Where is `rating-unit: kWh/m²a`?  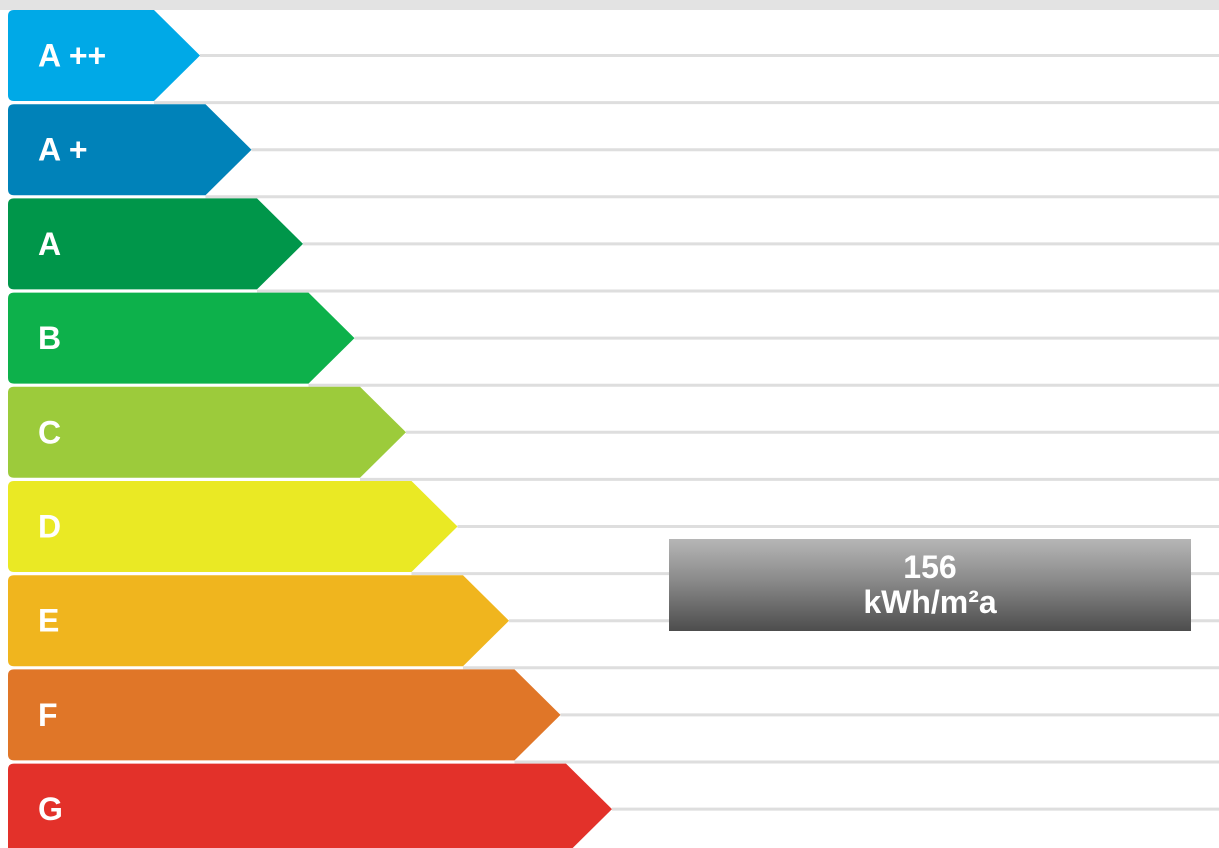 rating-unit: kWh/m²a is located at coordinates (930, 602).